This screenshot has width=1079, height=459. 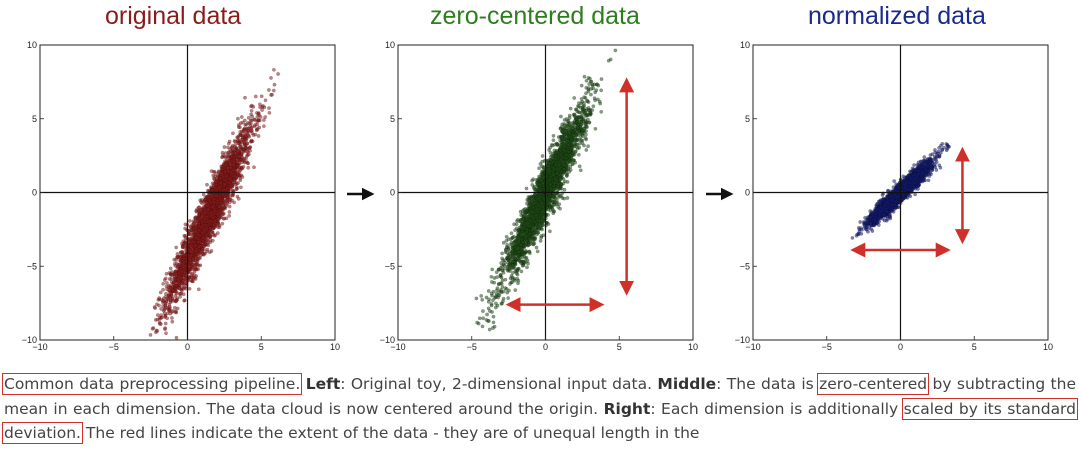 What do you see at coordinates (32, 266) in the screenshot?
I see `y-tick-label: −5` at bounding box center [32, 266].